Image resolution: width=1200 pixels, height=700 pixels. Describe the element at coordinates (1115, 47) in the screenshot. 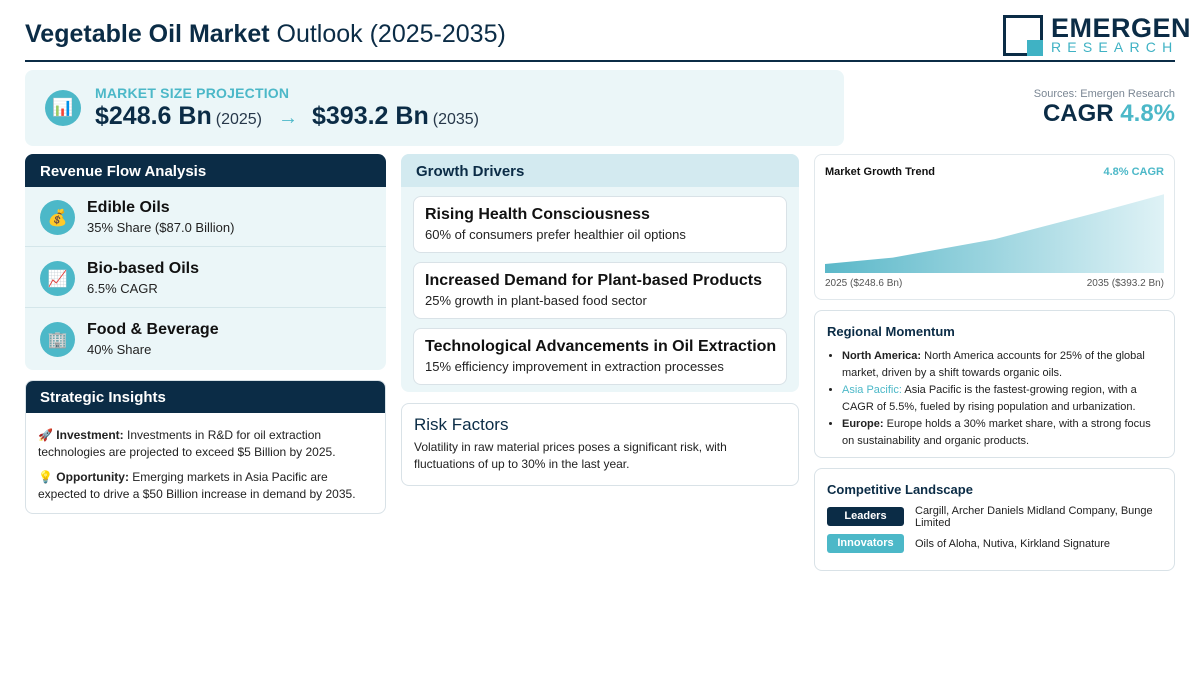

I see `logo-subtitle: RESEARCH` at that location.